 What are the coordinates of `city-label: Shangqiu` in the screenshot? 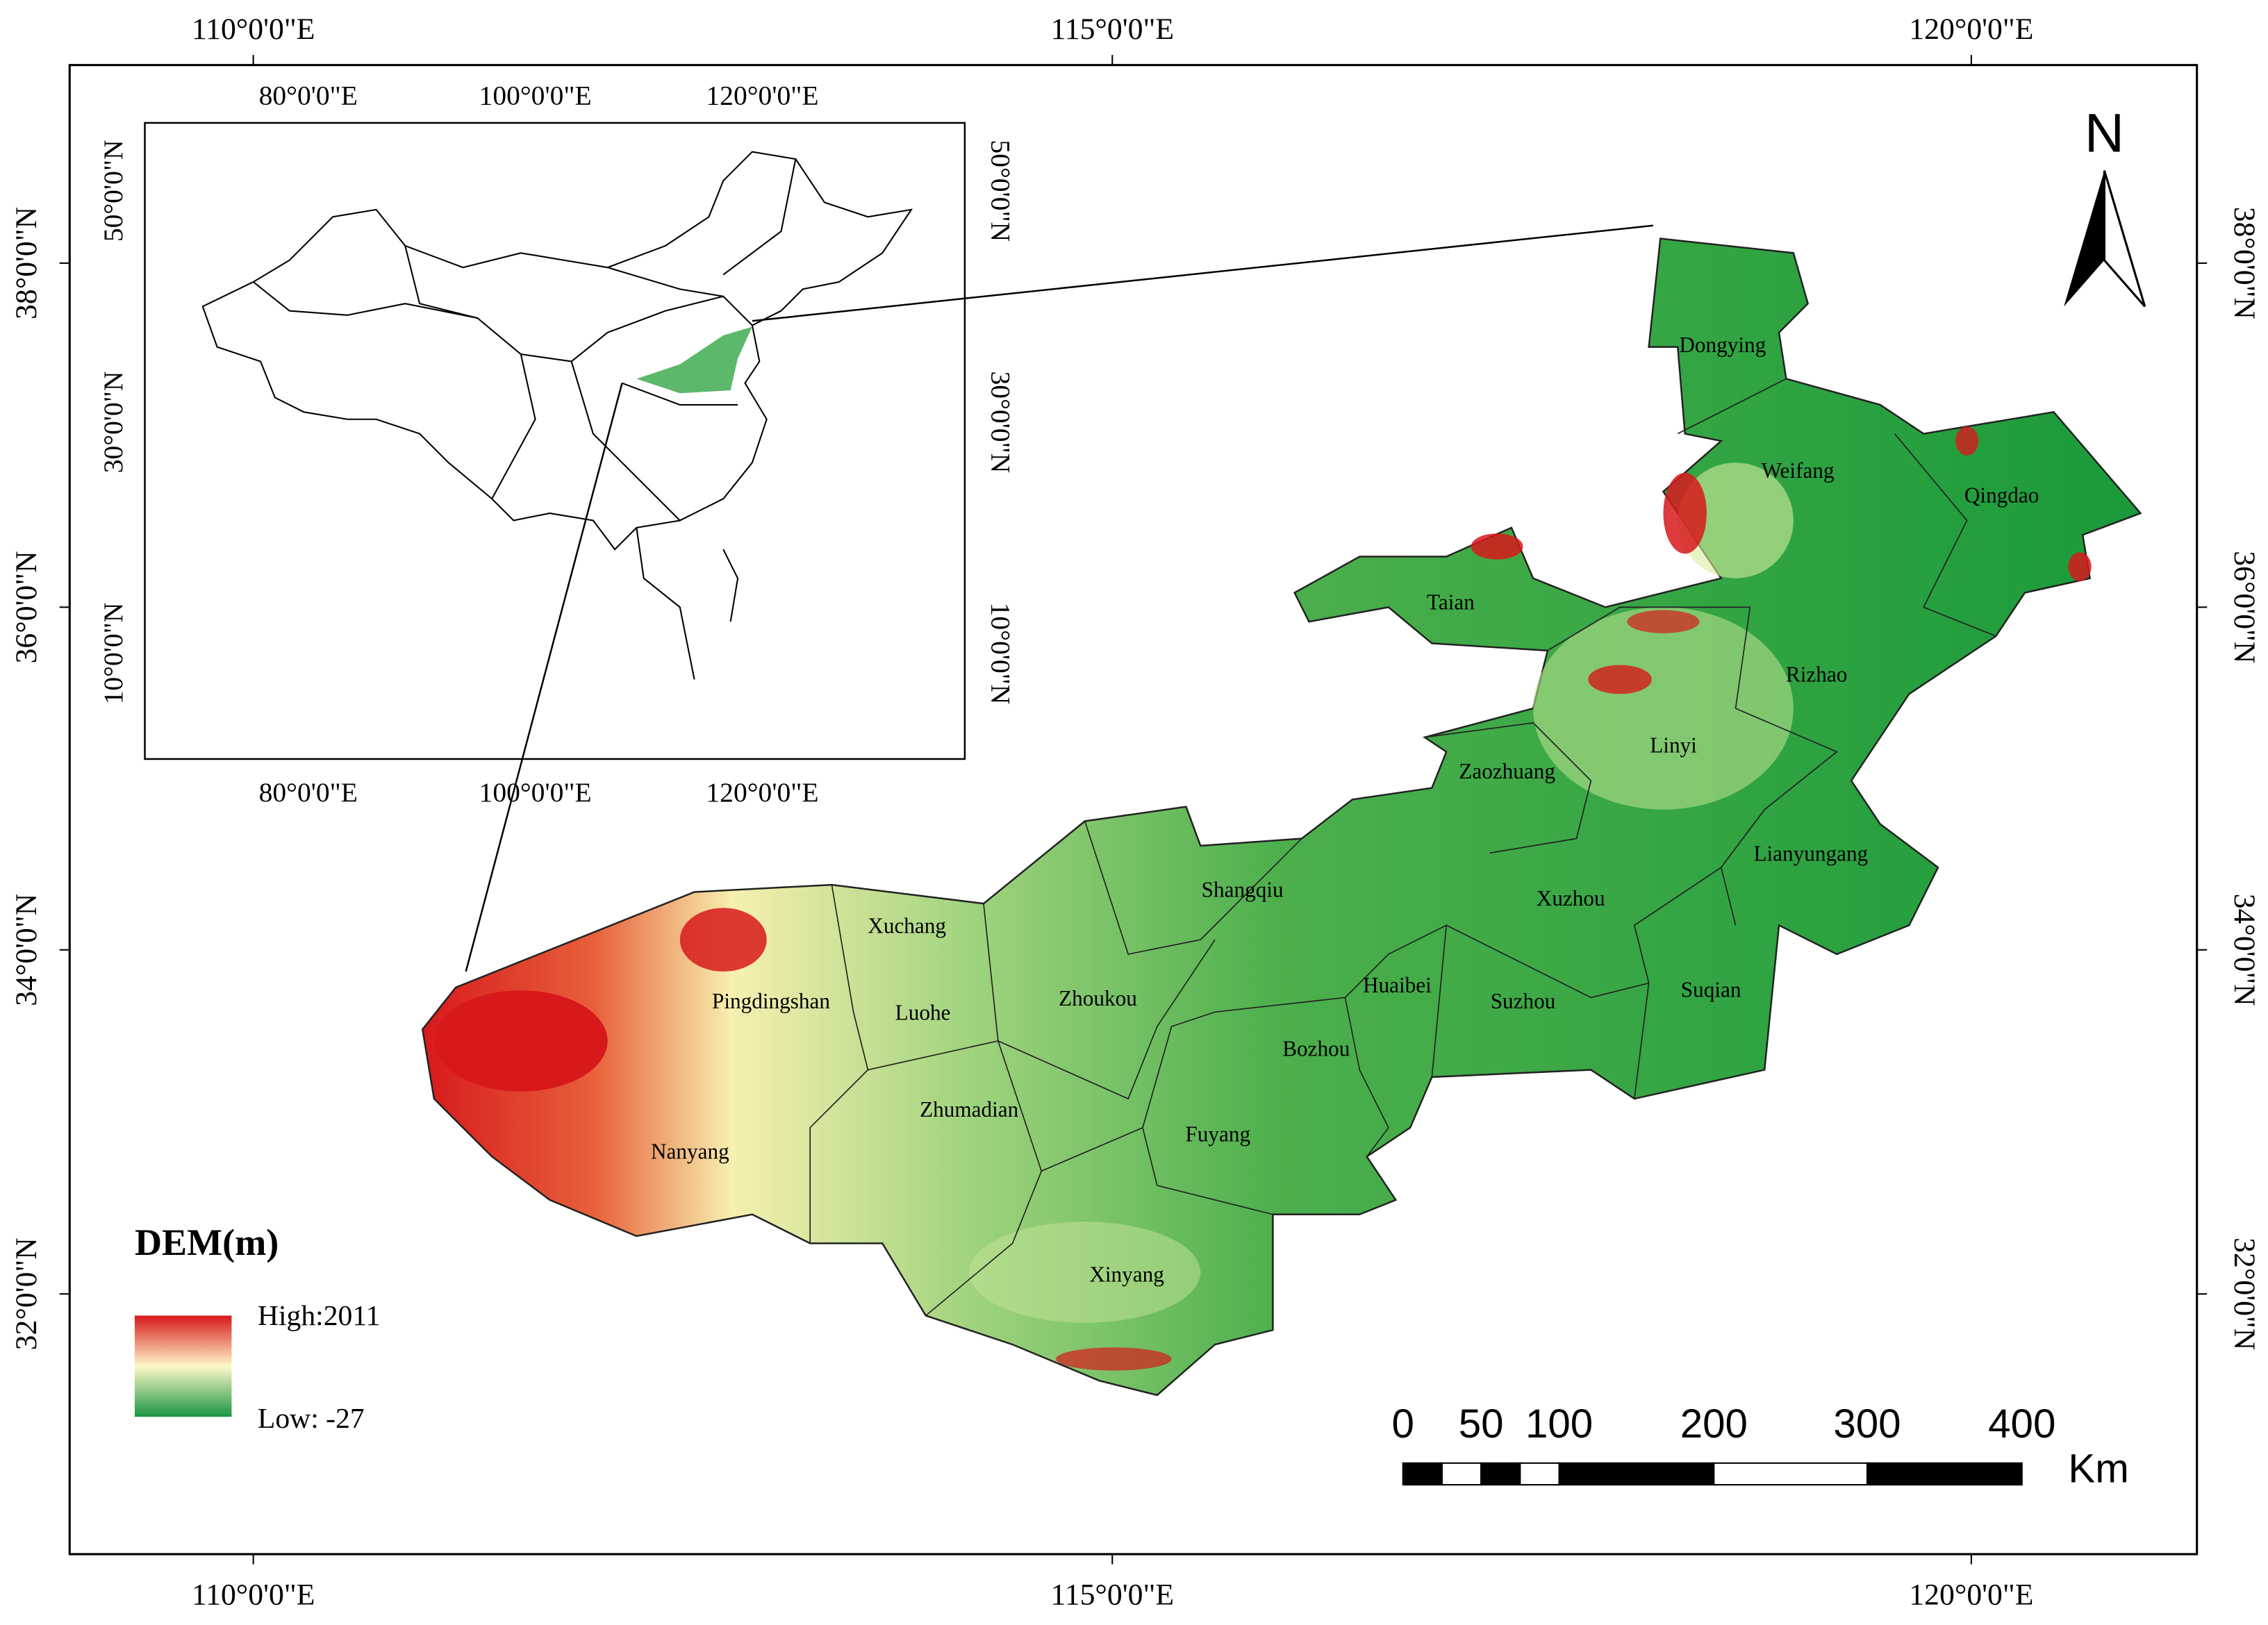 It's located at (1243, 890).